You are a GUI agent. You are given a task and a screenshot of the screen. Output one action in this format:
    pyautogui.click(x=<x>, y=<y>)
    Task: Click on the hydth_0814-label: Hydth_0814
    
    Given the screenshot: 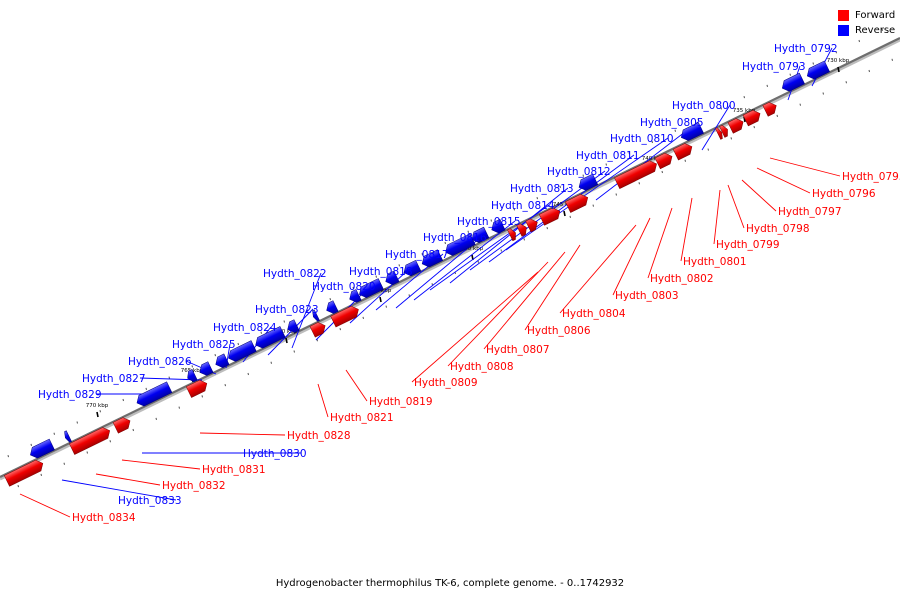 What is the action you would take?
    pyautogui.click(x=523, y=206)
    